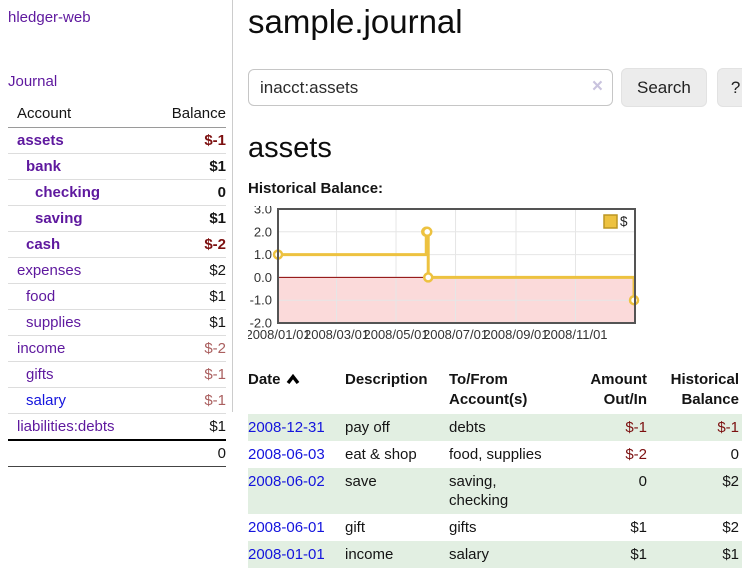 The width and height of the screenshot is (742, 582). What do you see at coordinates (355, 527) in the screenshot?
I see `transaction-description: gift` at bounding box center [355, 527].